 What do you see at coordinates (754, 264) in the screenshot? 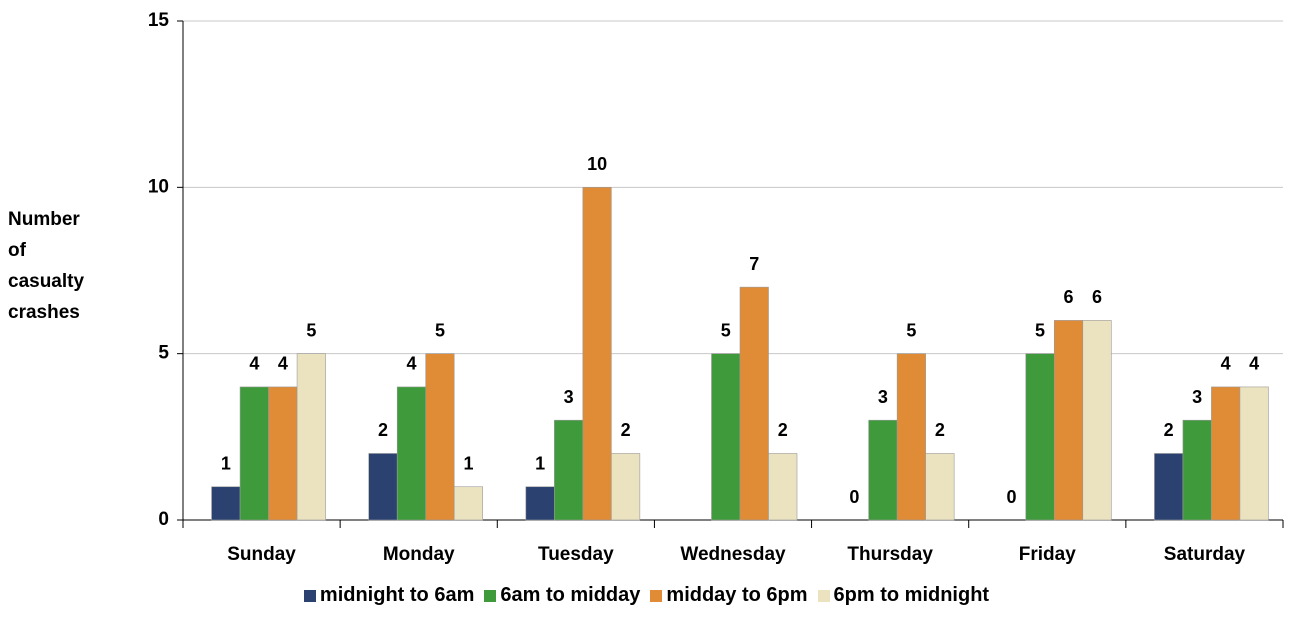
I see `data-label: 7` at bounding box center [754, 264].